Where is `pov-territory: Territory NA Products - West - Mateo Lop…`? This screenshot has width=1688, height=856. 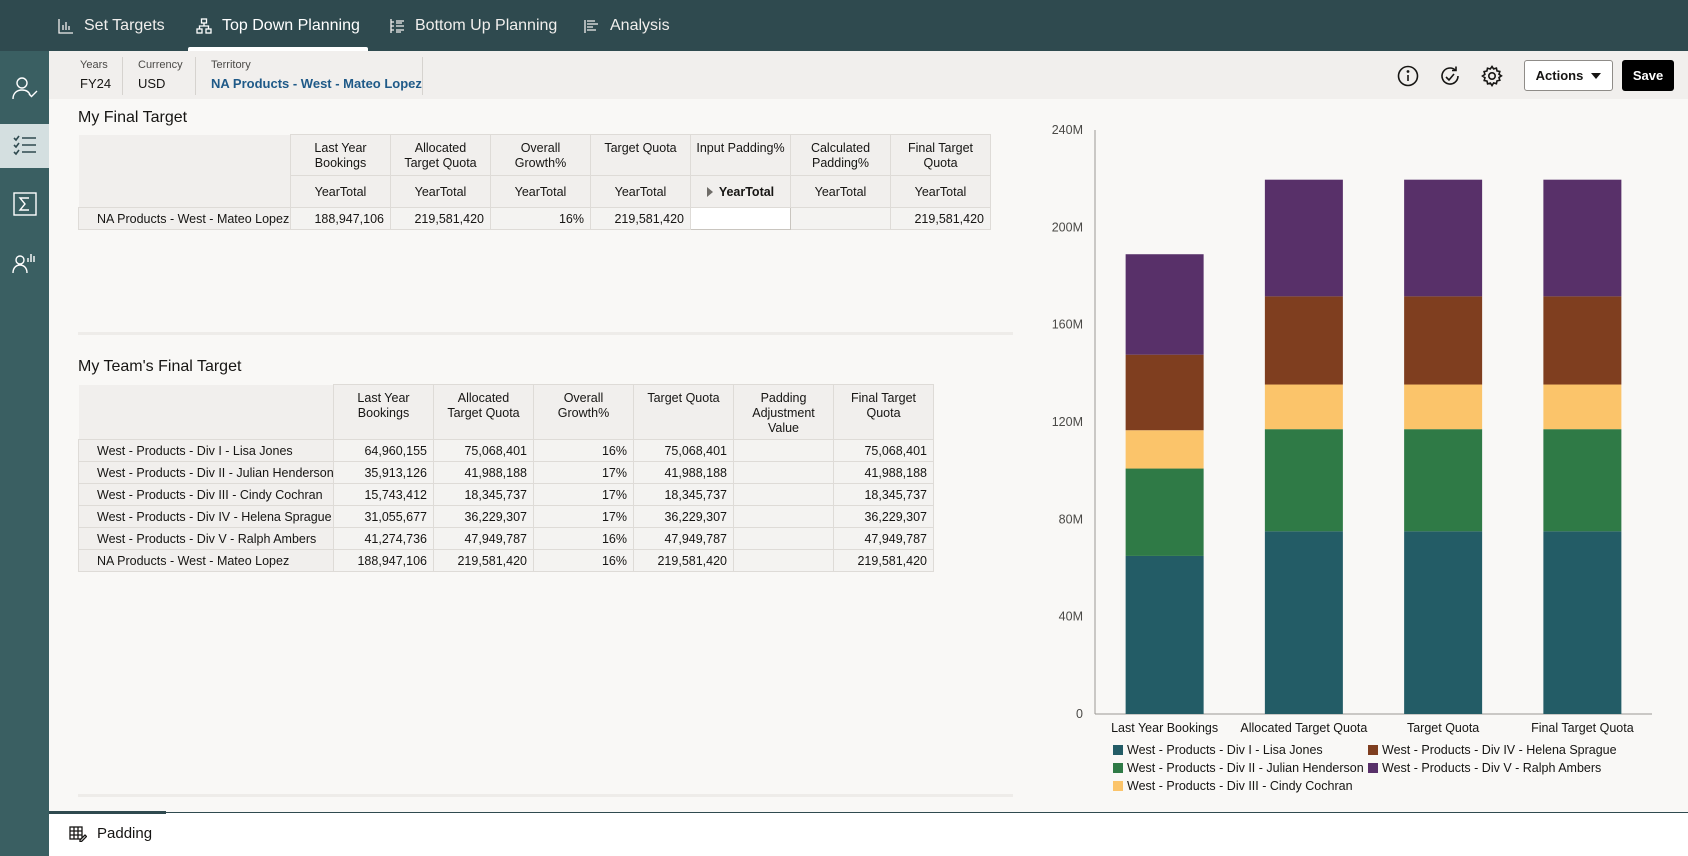
pov-territory: Territory NA Products - West - Mateo Lop… is located at coordinates (316, 75).